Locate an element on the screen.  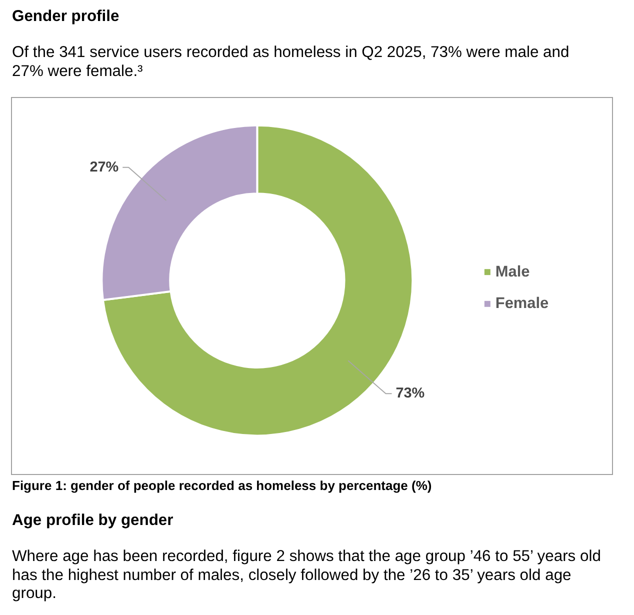
legend-label: Male is located at coordinates (512, 271).